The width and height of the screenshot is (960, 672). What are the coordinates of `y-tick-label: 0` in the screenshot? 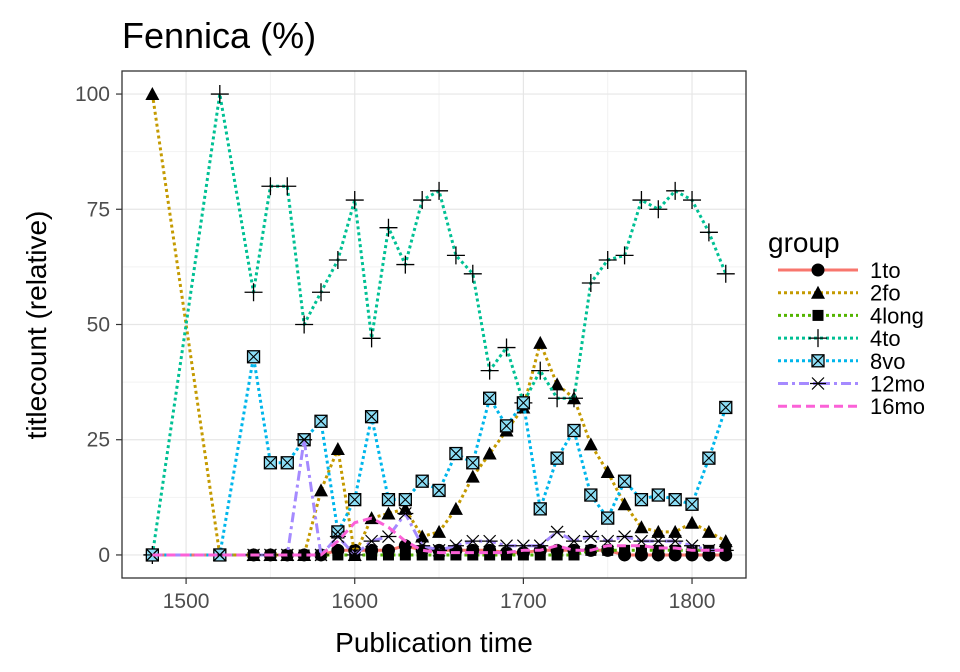 It's located at (104, 555).